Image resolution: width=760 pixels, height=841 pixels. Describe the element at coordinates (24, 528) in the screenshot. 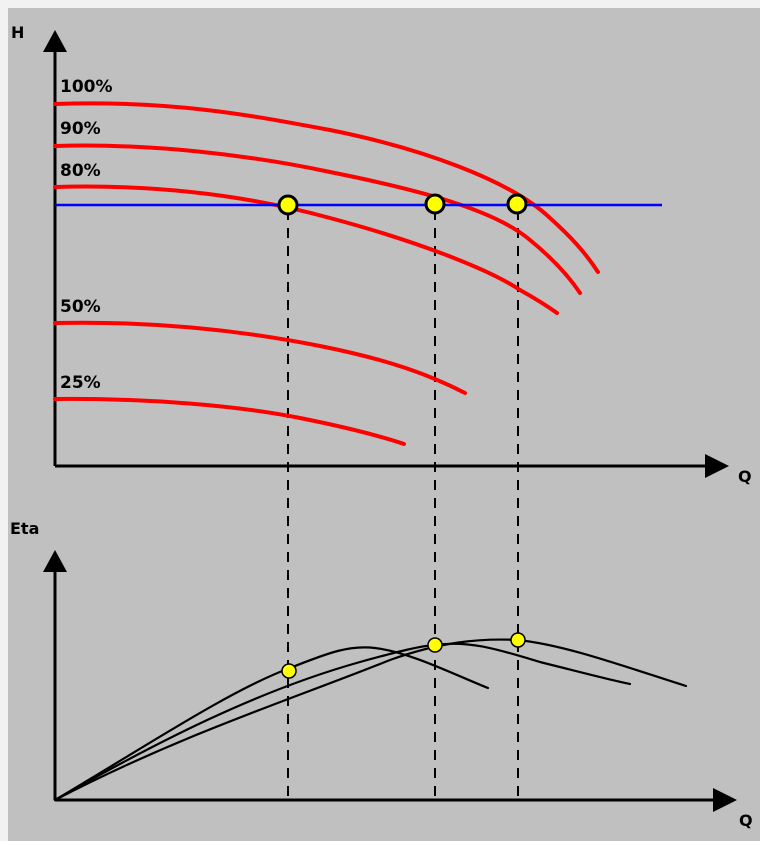

I see `eta-y-axis-label: Eta` at that location.